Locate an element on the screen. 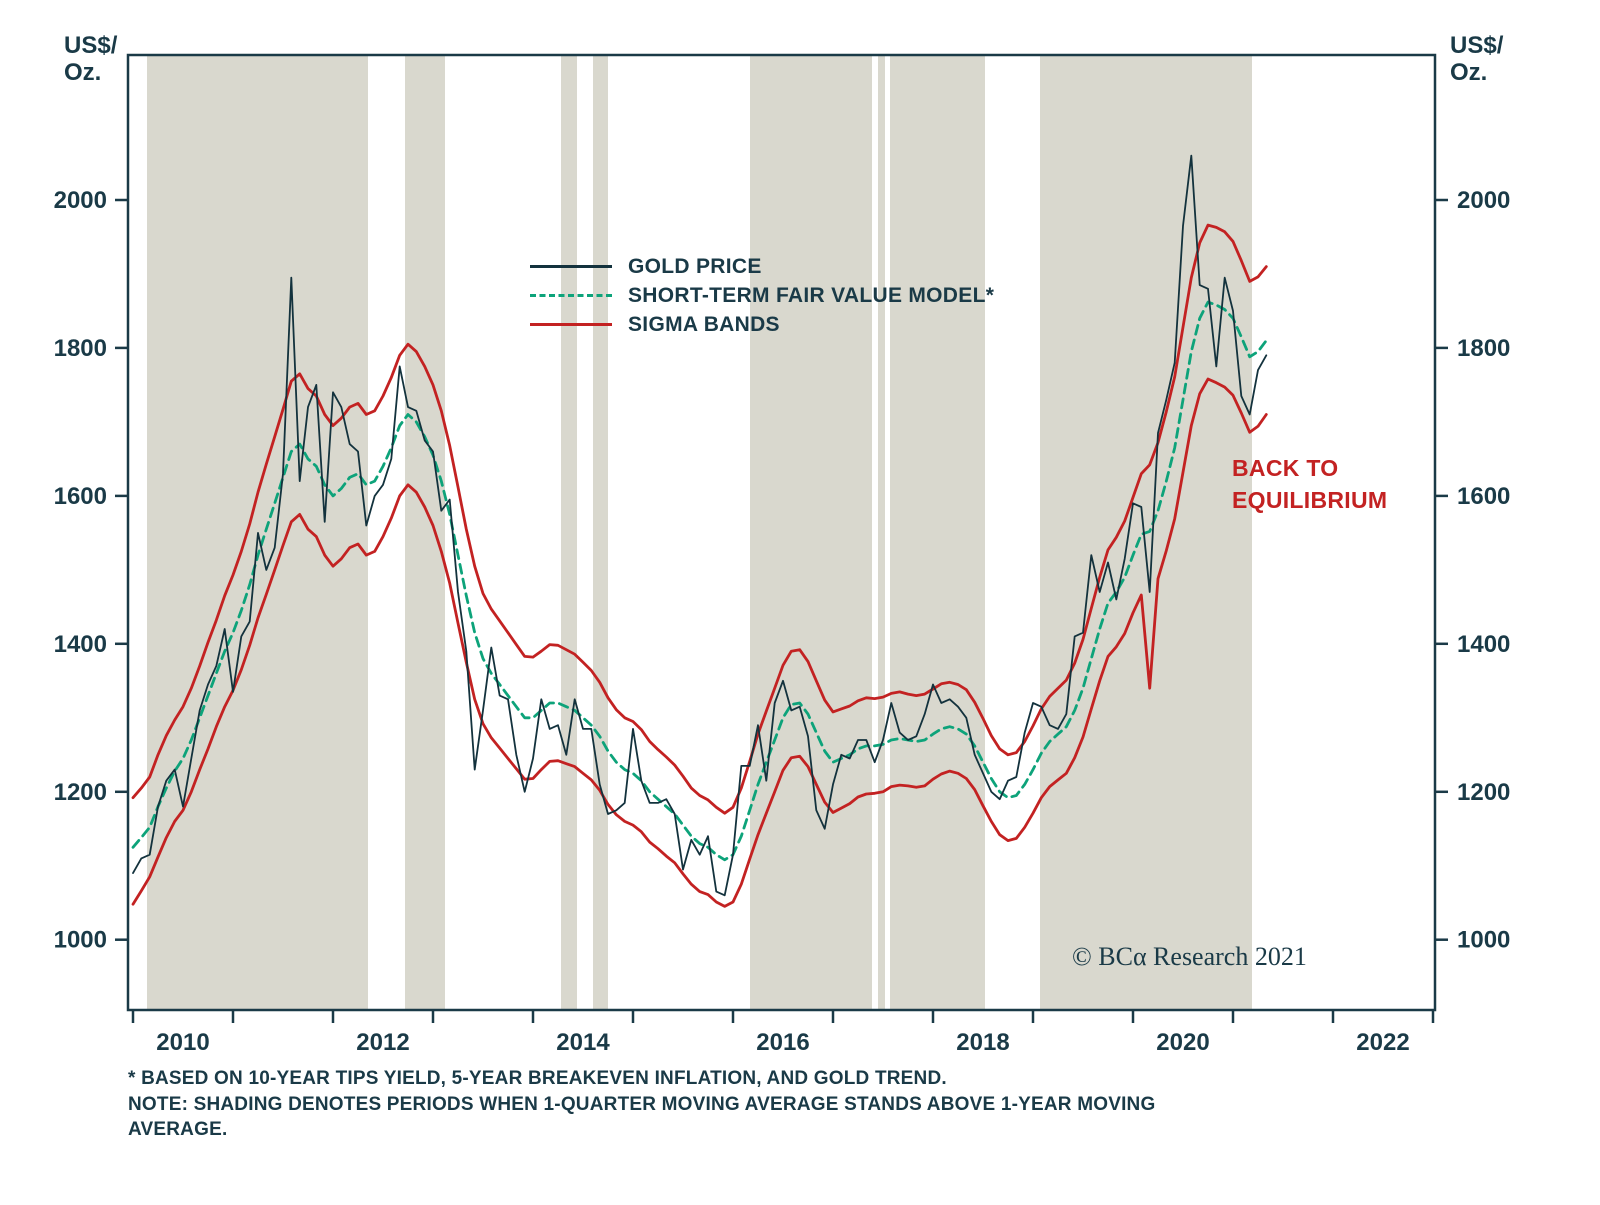 This screenshot has height=1205, width=1600. y-tick-label-right: 2000 is located at coordinates (1483, 200).